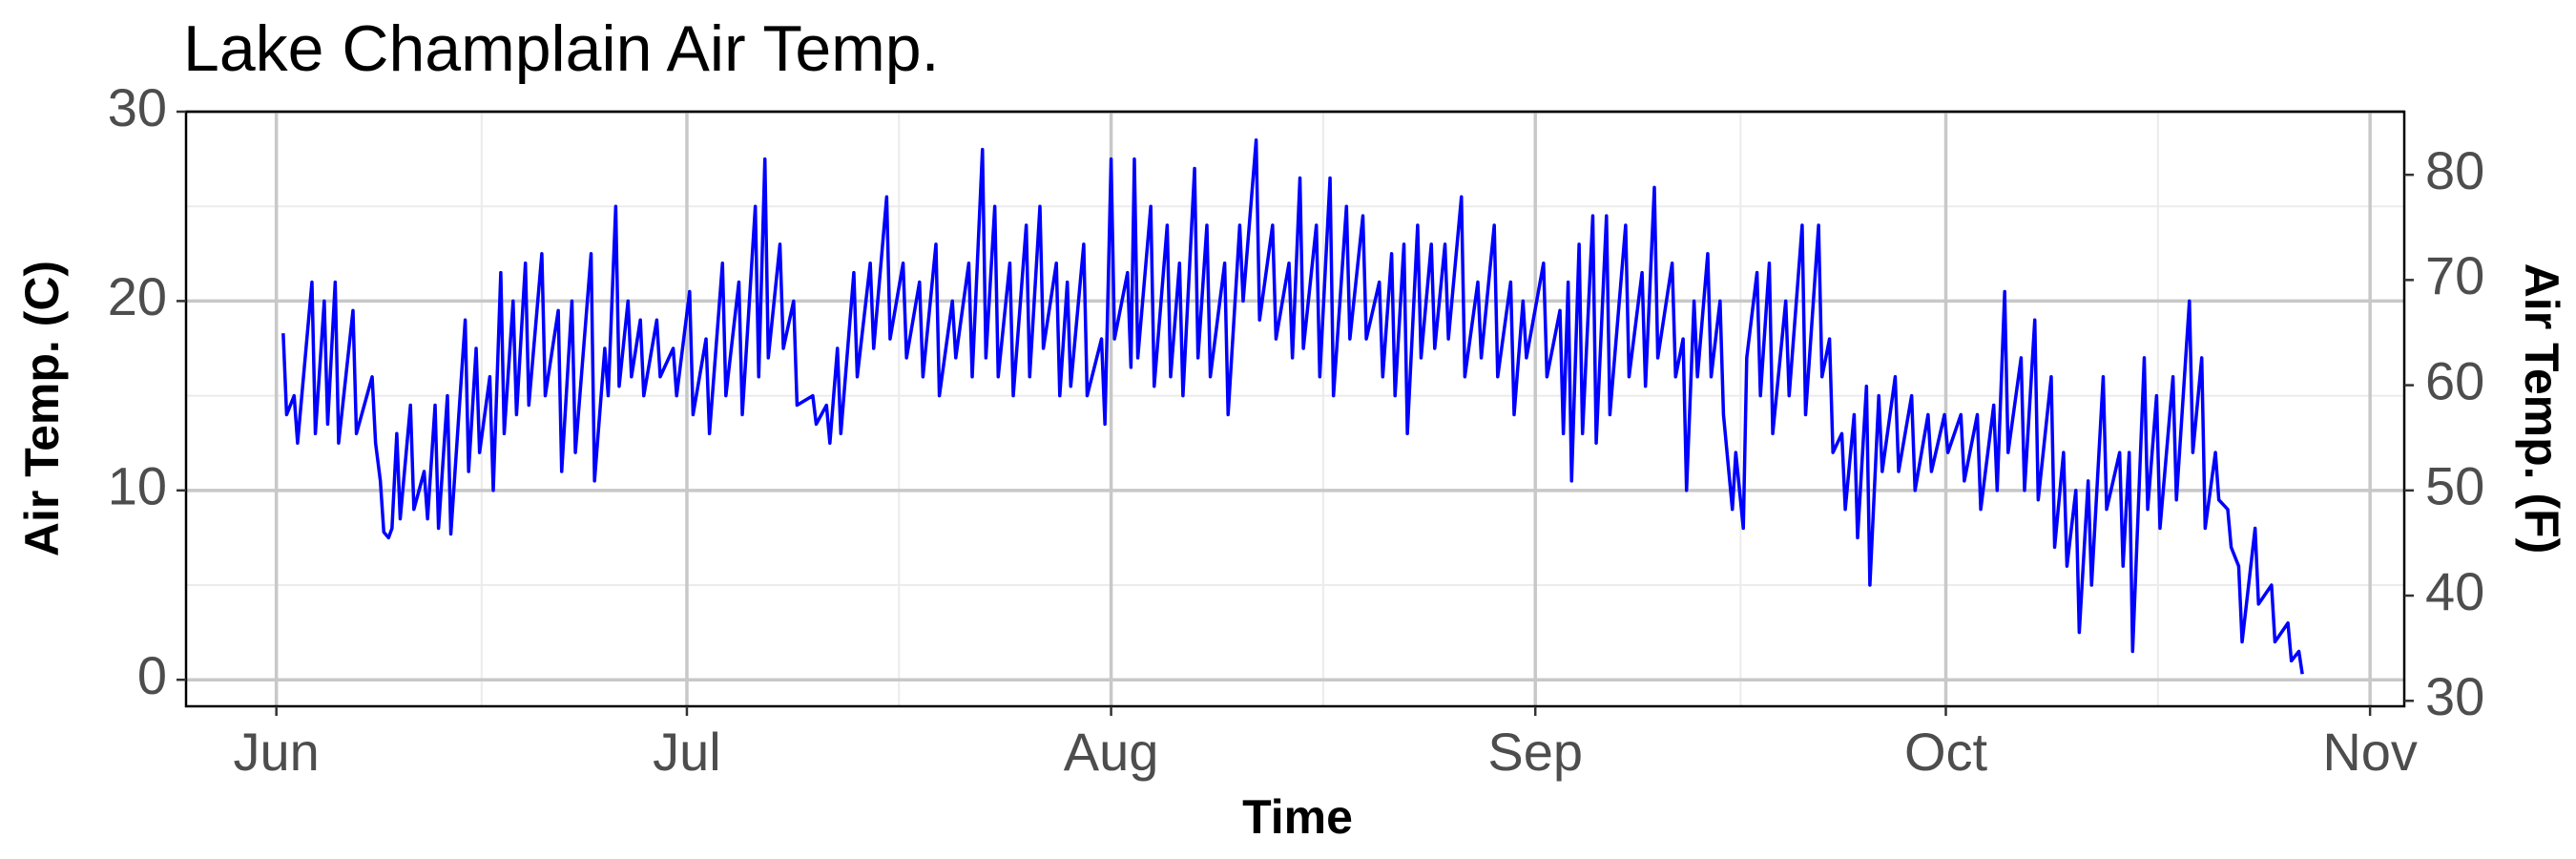  Describe the element at coordinates (42, 408) in the screenshot. I see `y-axis-title: Air Temp. (C)` at that location.